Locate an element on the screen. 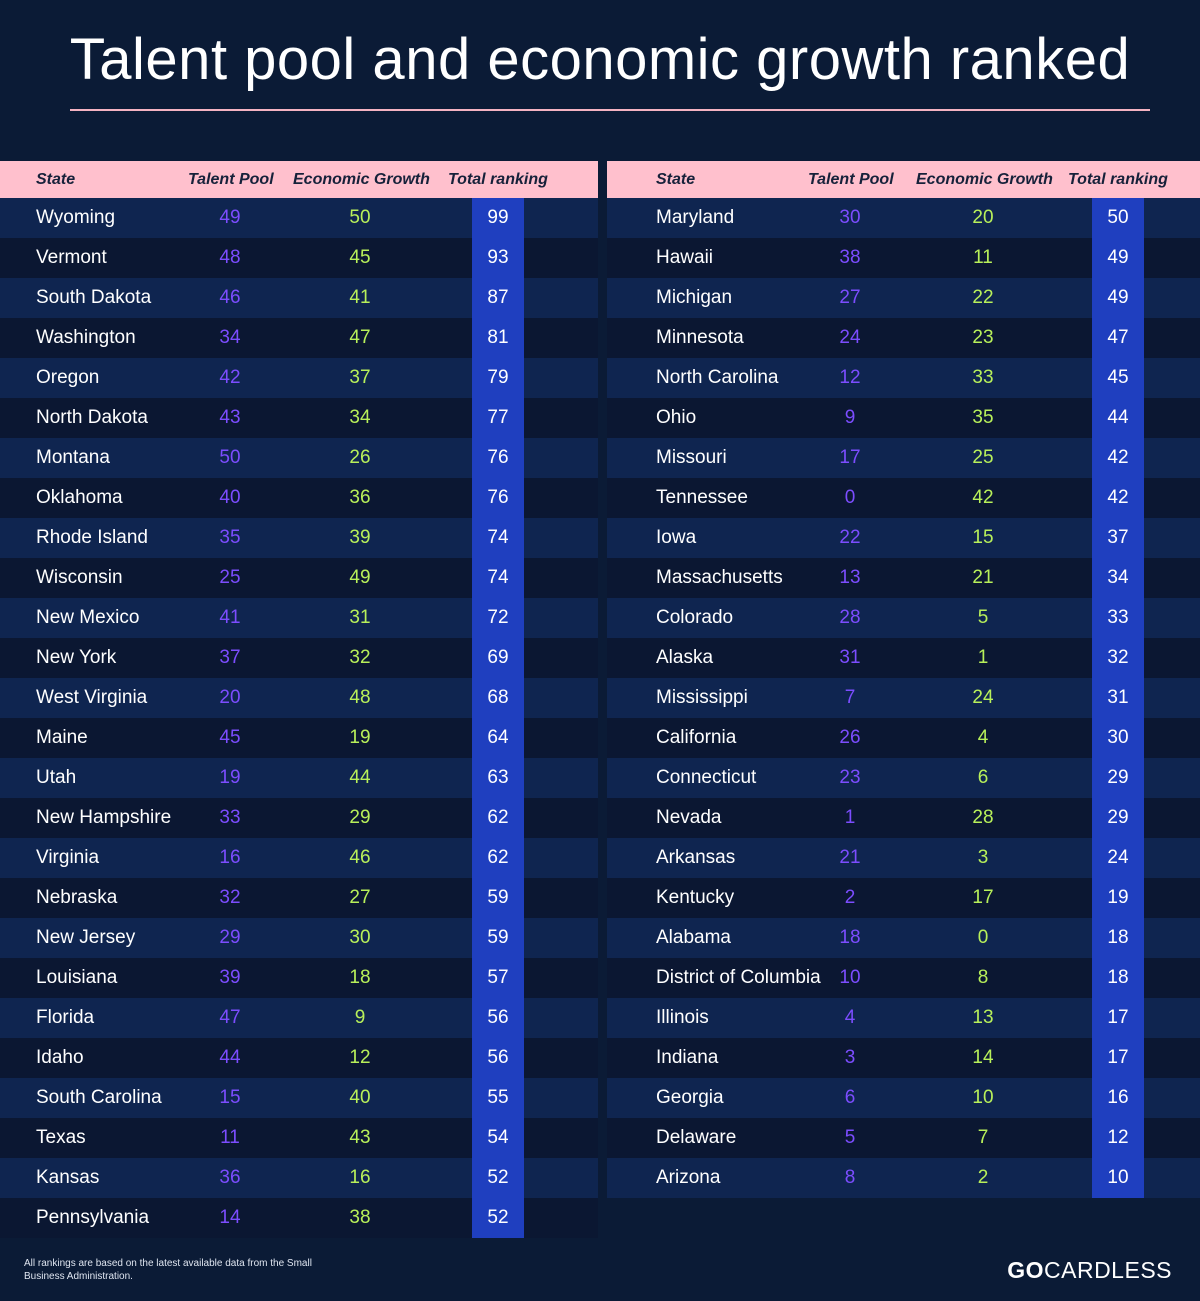 The width and height of the screenshot is (1200, 1301). state-name: West Virginia is located at coordinates (92, 697).